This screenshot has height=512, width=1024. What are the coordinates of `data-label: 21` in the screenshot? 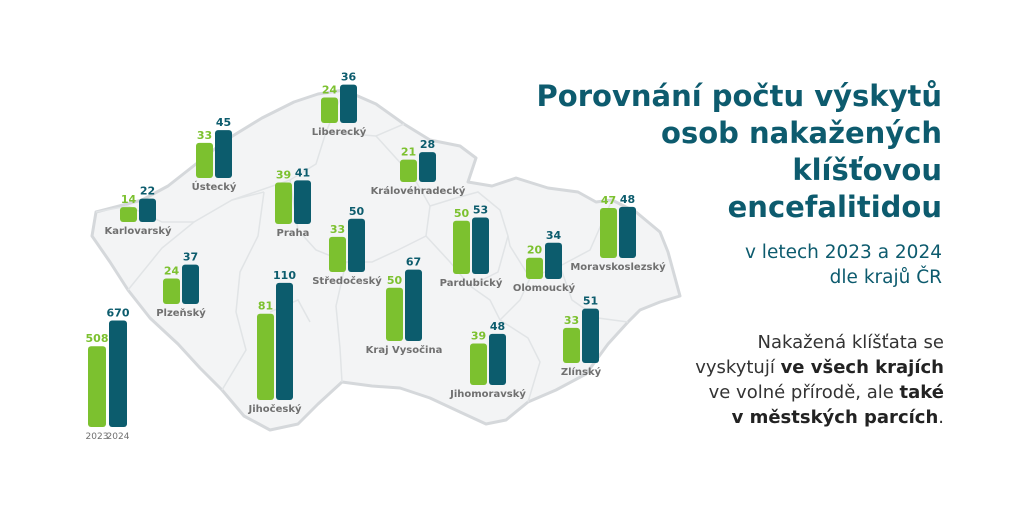 It's located at (408, 152).